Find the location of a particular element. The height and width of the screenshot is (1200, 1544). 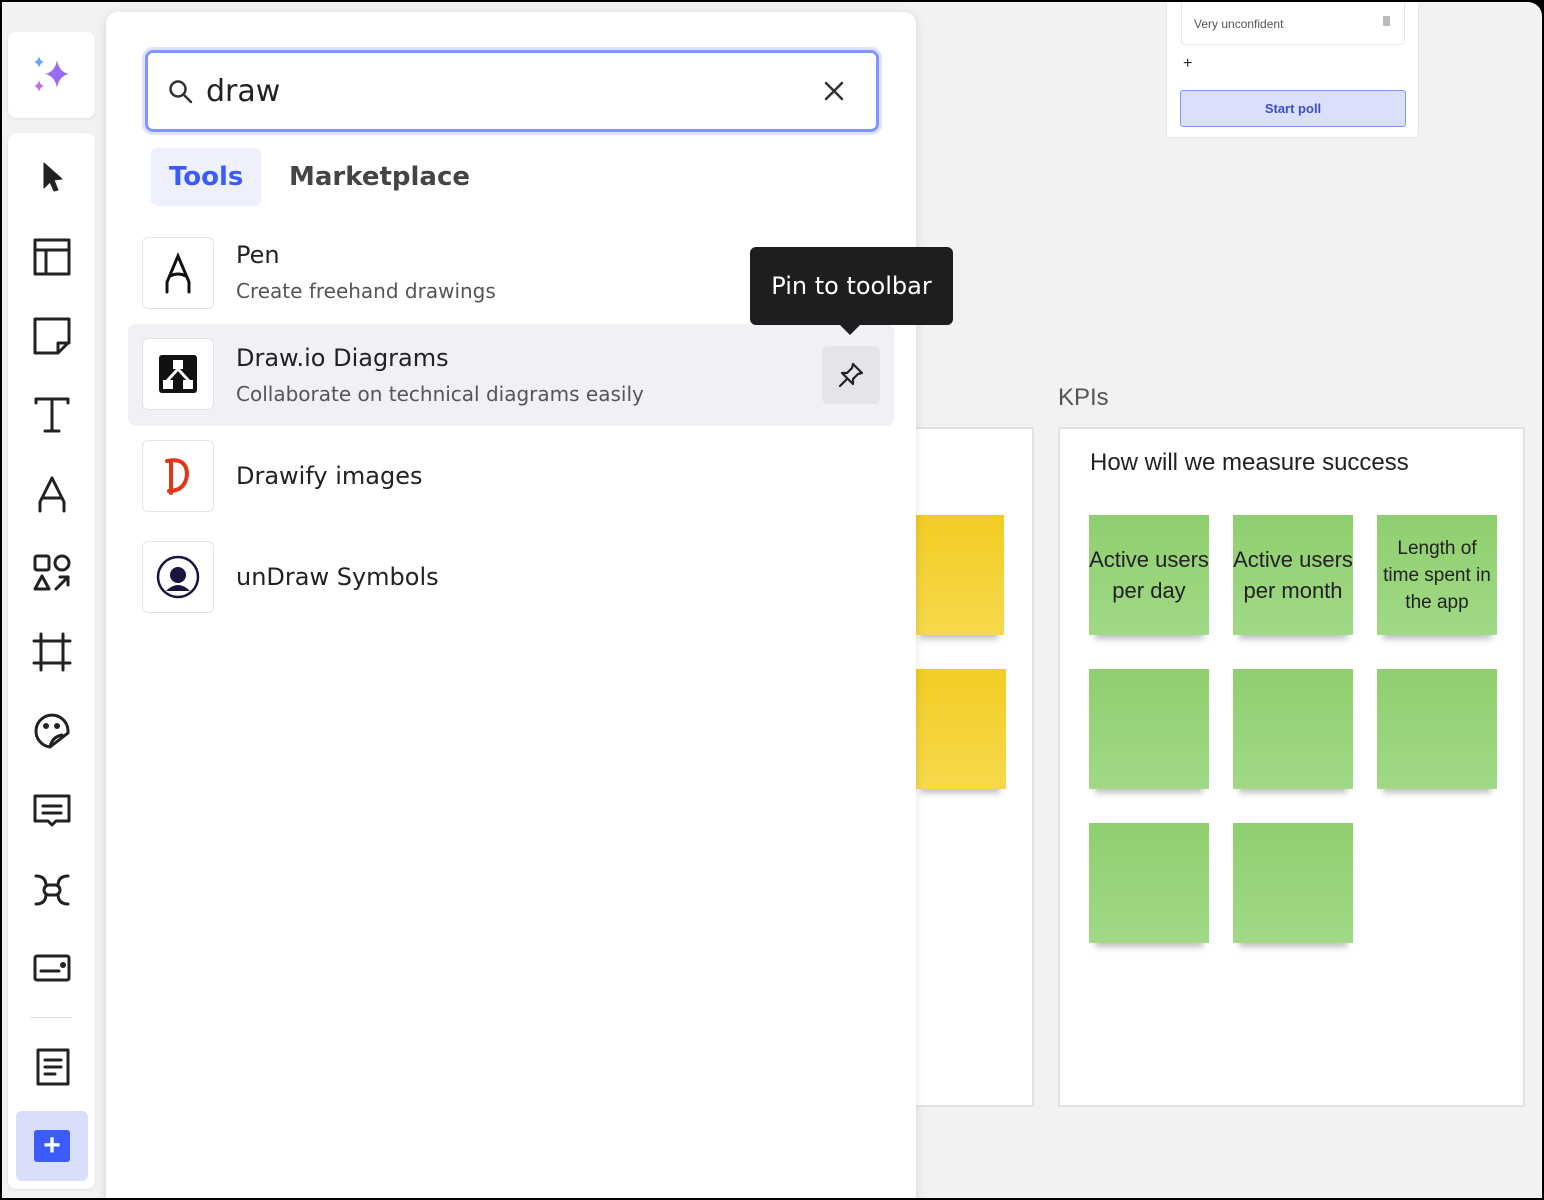

sticky-note-icon is located at coordinates (52, 336).